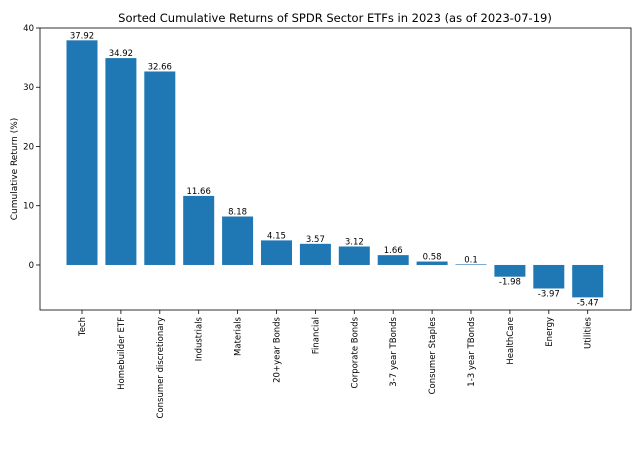 The image size is (640, 458). I want to click on value-label: -1.98, so click(510, 283).